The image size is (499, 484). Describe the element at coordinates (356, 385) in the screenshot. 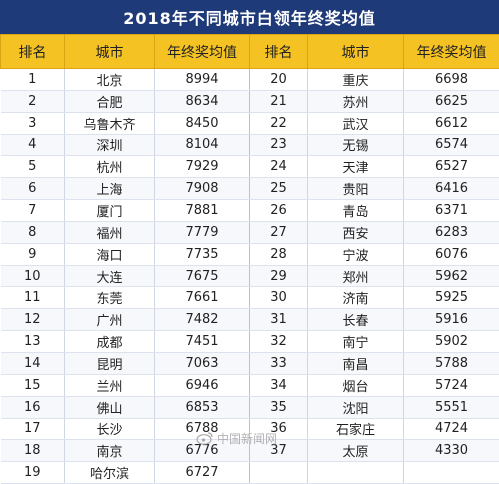

I see `city-cell: 烟台` at that location.